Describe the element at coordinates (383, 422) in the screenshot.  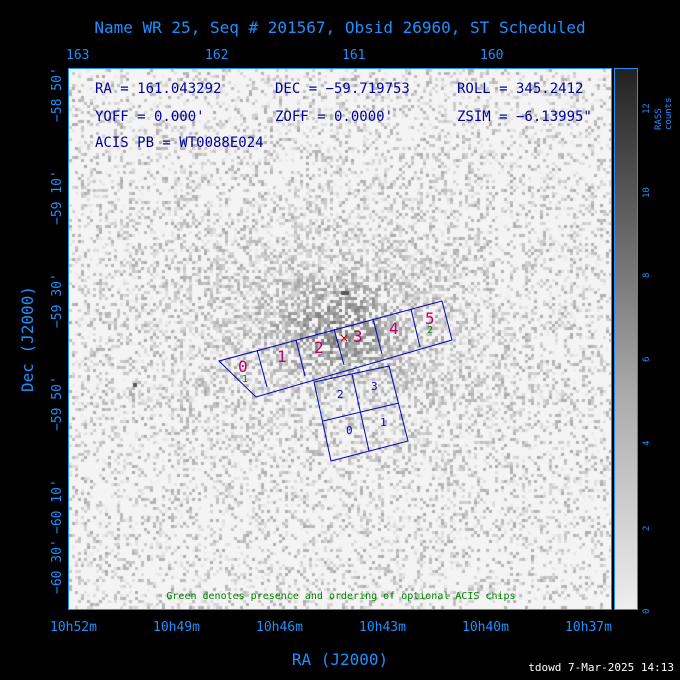
I see `chip-i1-label: 1` at that location.